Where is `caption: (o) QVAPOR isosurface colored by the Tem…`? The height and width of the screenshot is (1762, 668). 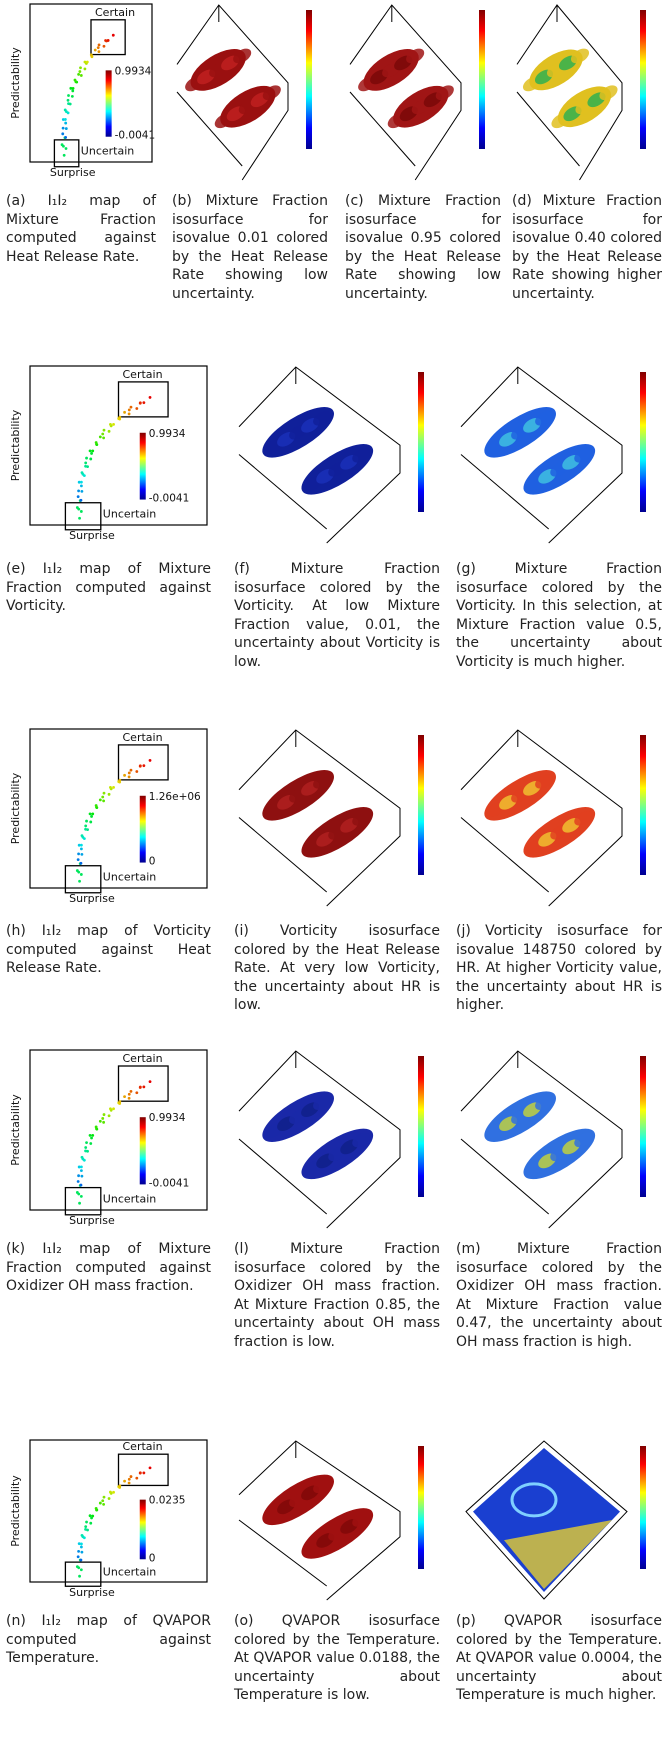 caption: (o) QVAPOR isosurface colored by the Tem… is located at coordinates (337, 1658).